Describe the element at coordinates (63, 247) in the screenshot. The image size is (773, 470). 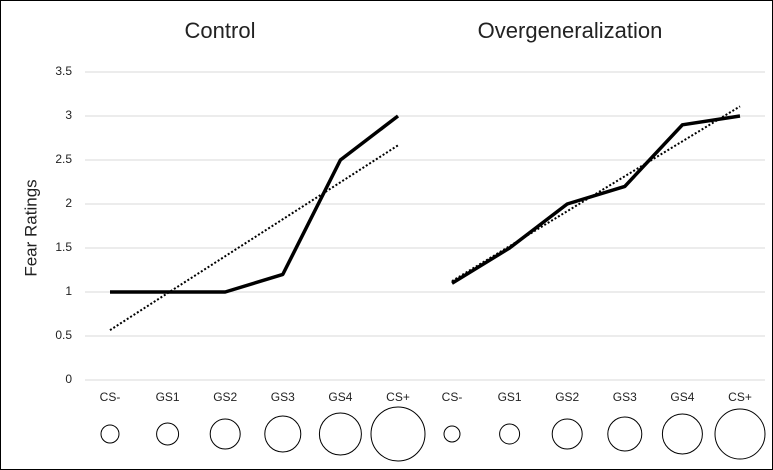
I see `y-tick-label: 1.5` at that location.